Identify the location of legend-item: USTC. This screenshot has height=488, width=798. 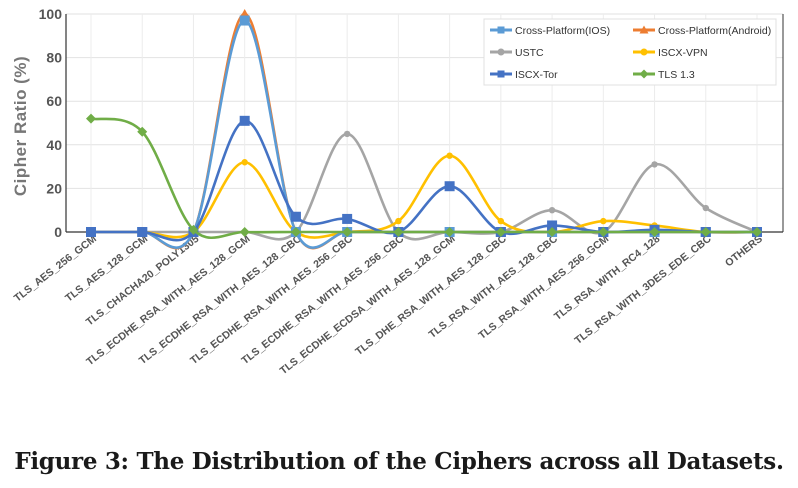
(517, 53).